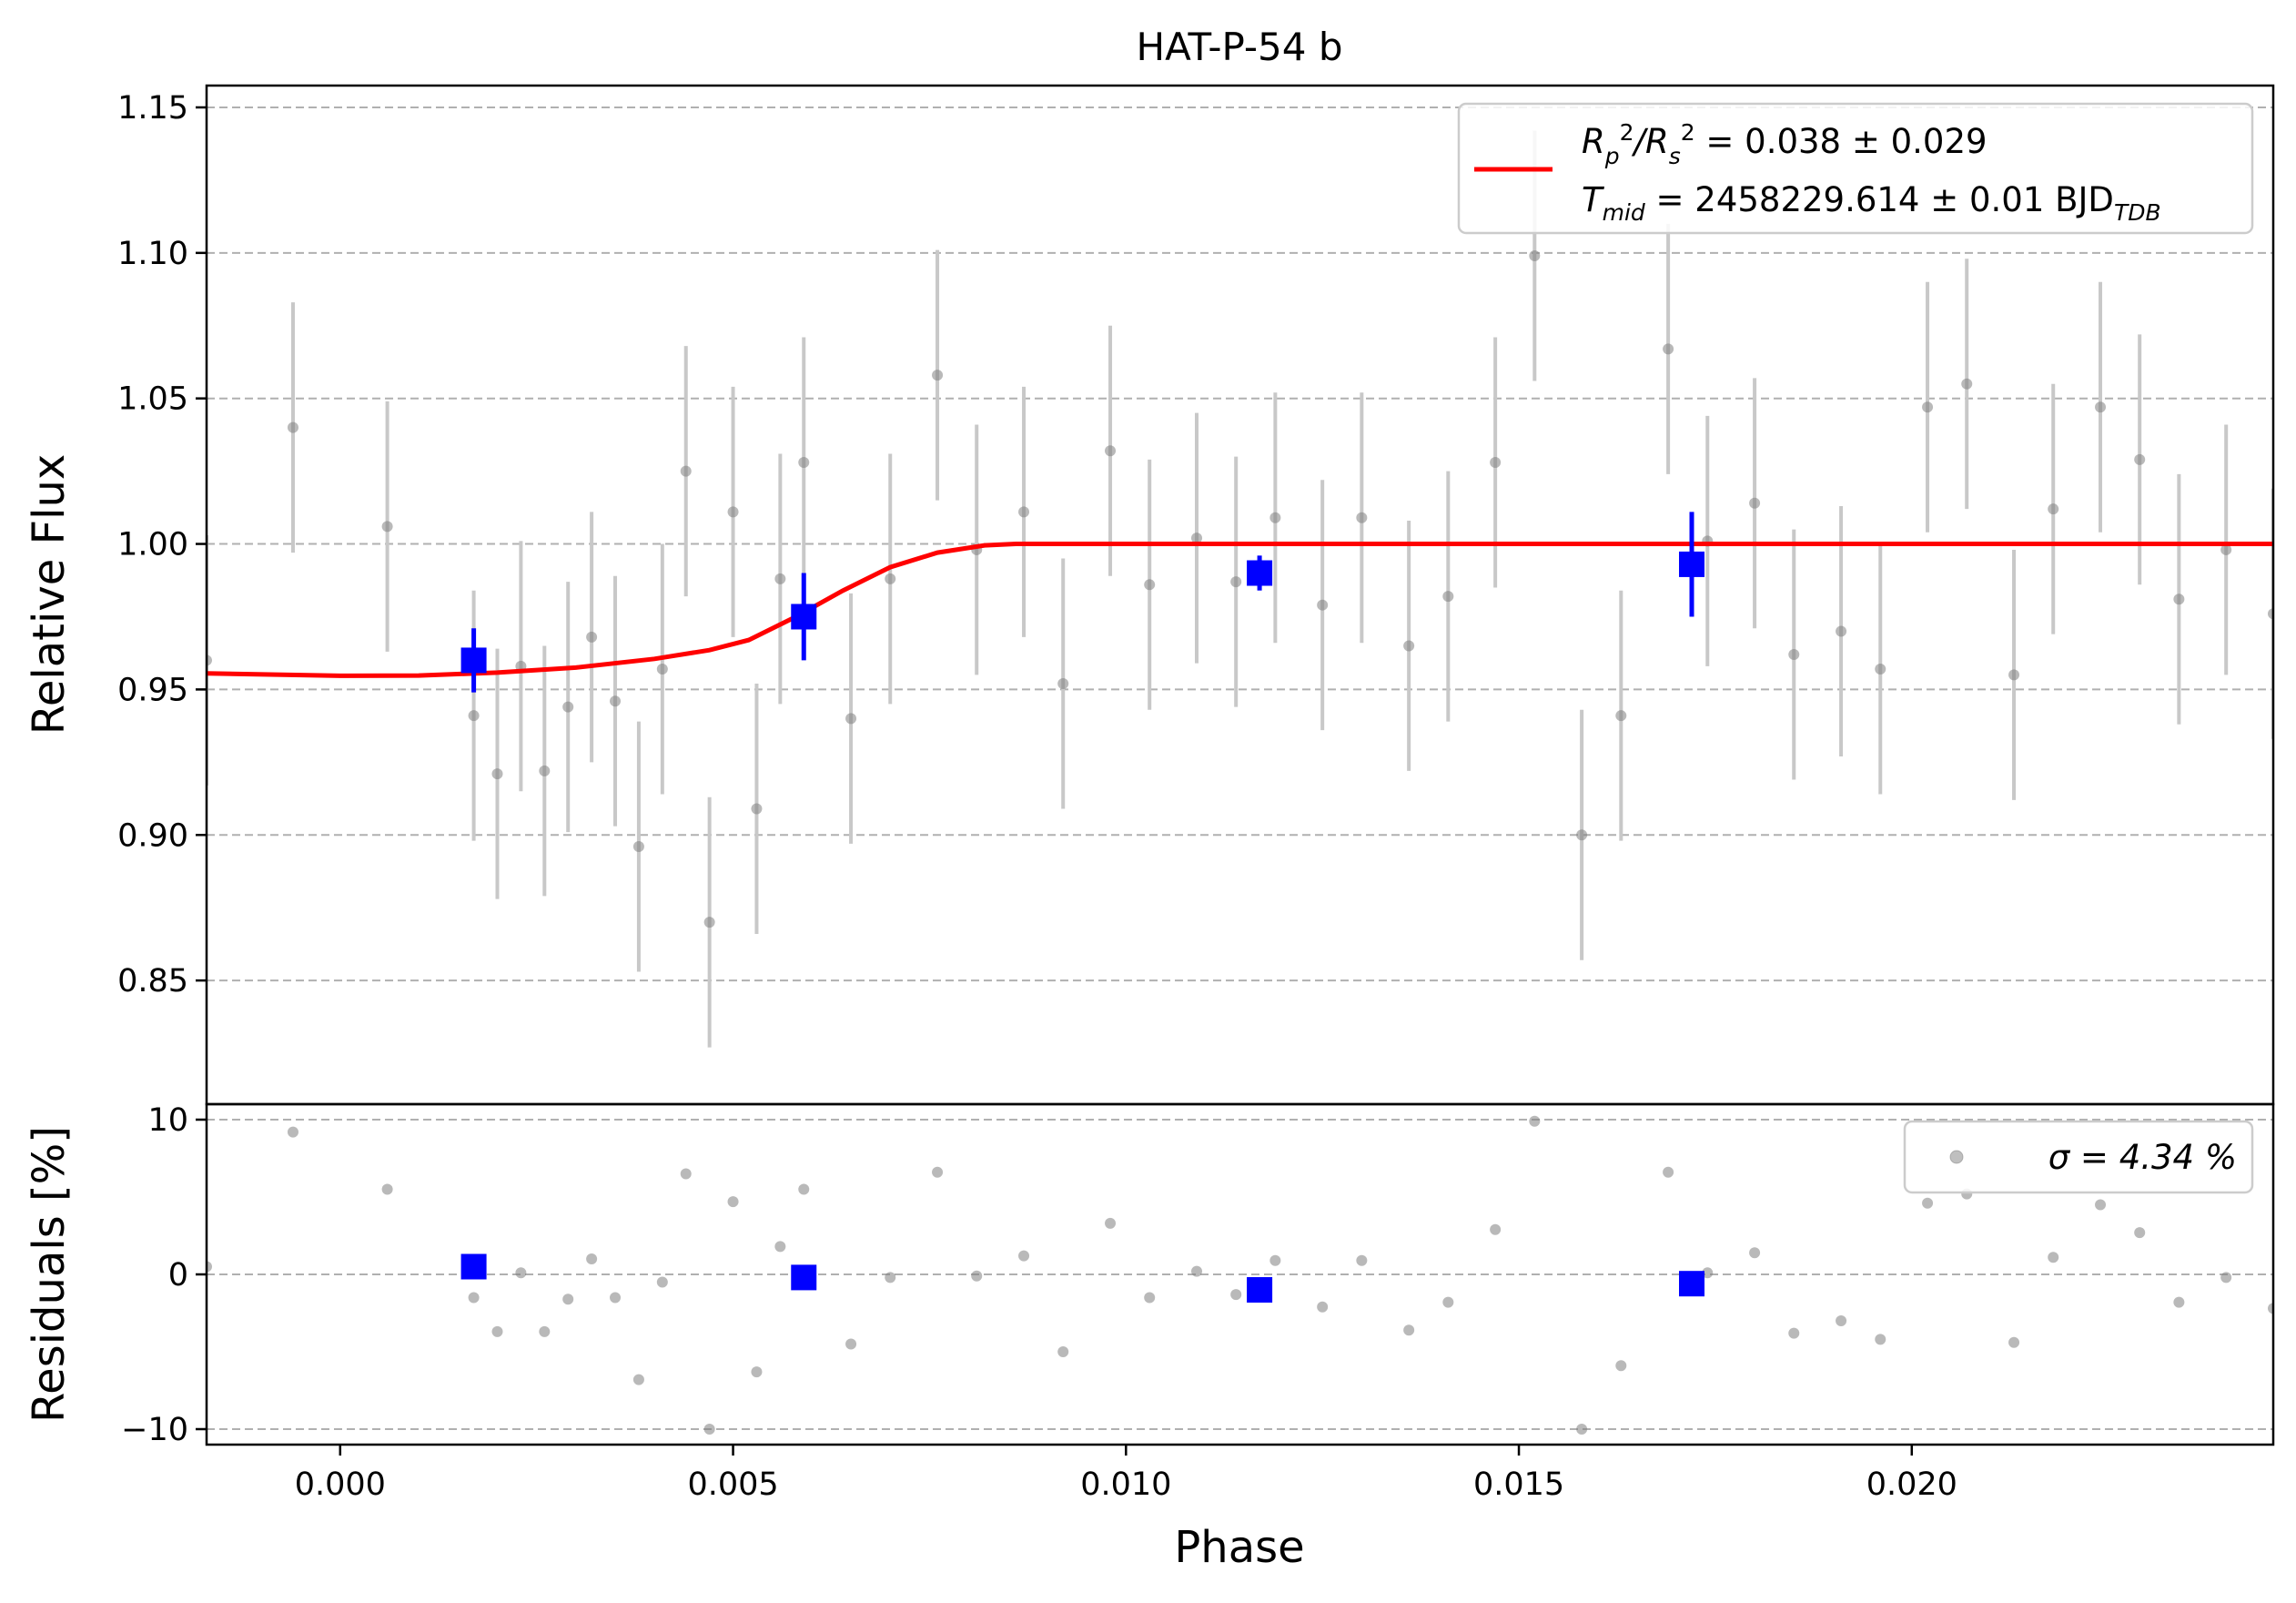  I want to click on top-y-tick-label: 1.15, so click(153, 108).